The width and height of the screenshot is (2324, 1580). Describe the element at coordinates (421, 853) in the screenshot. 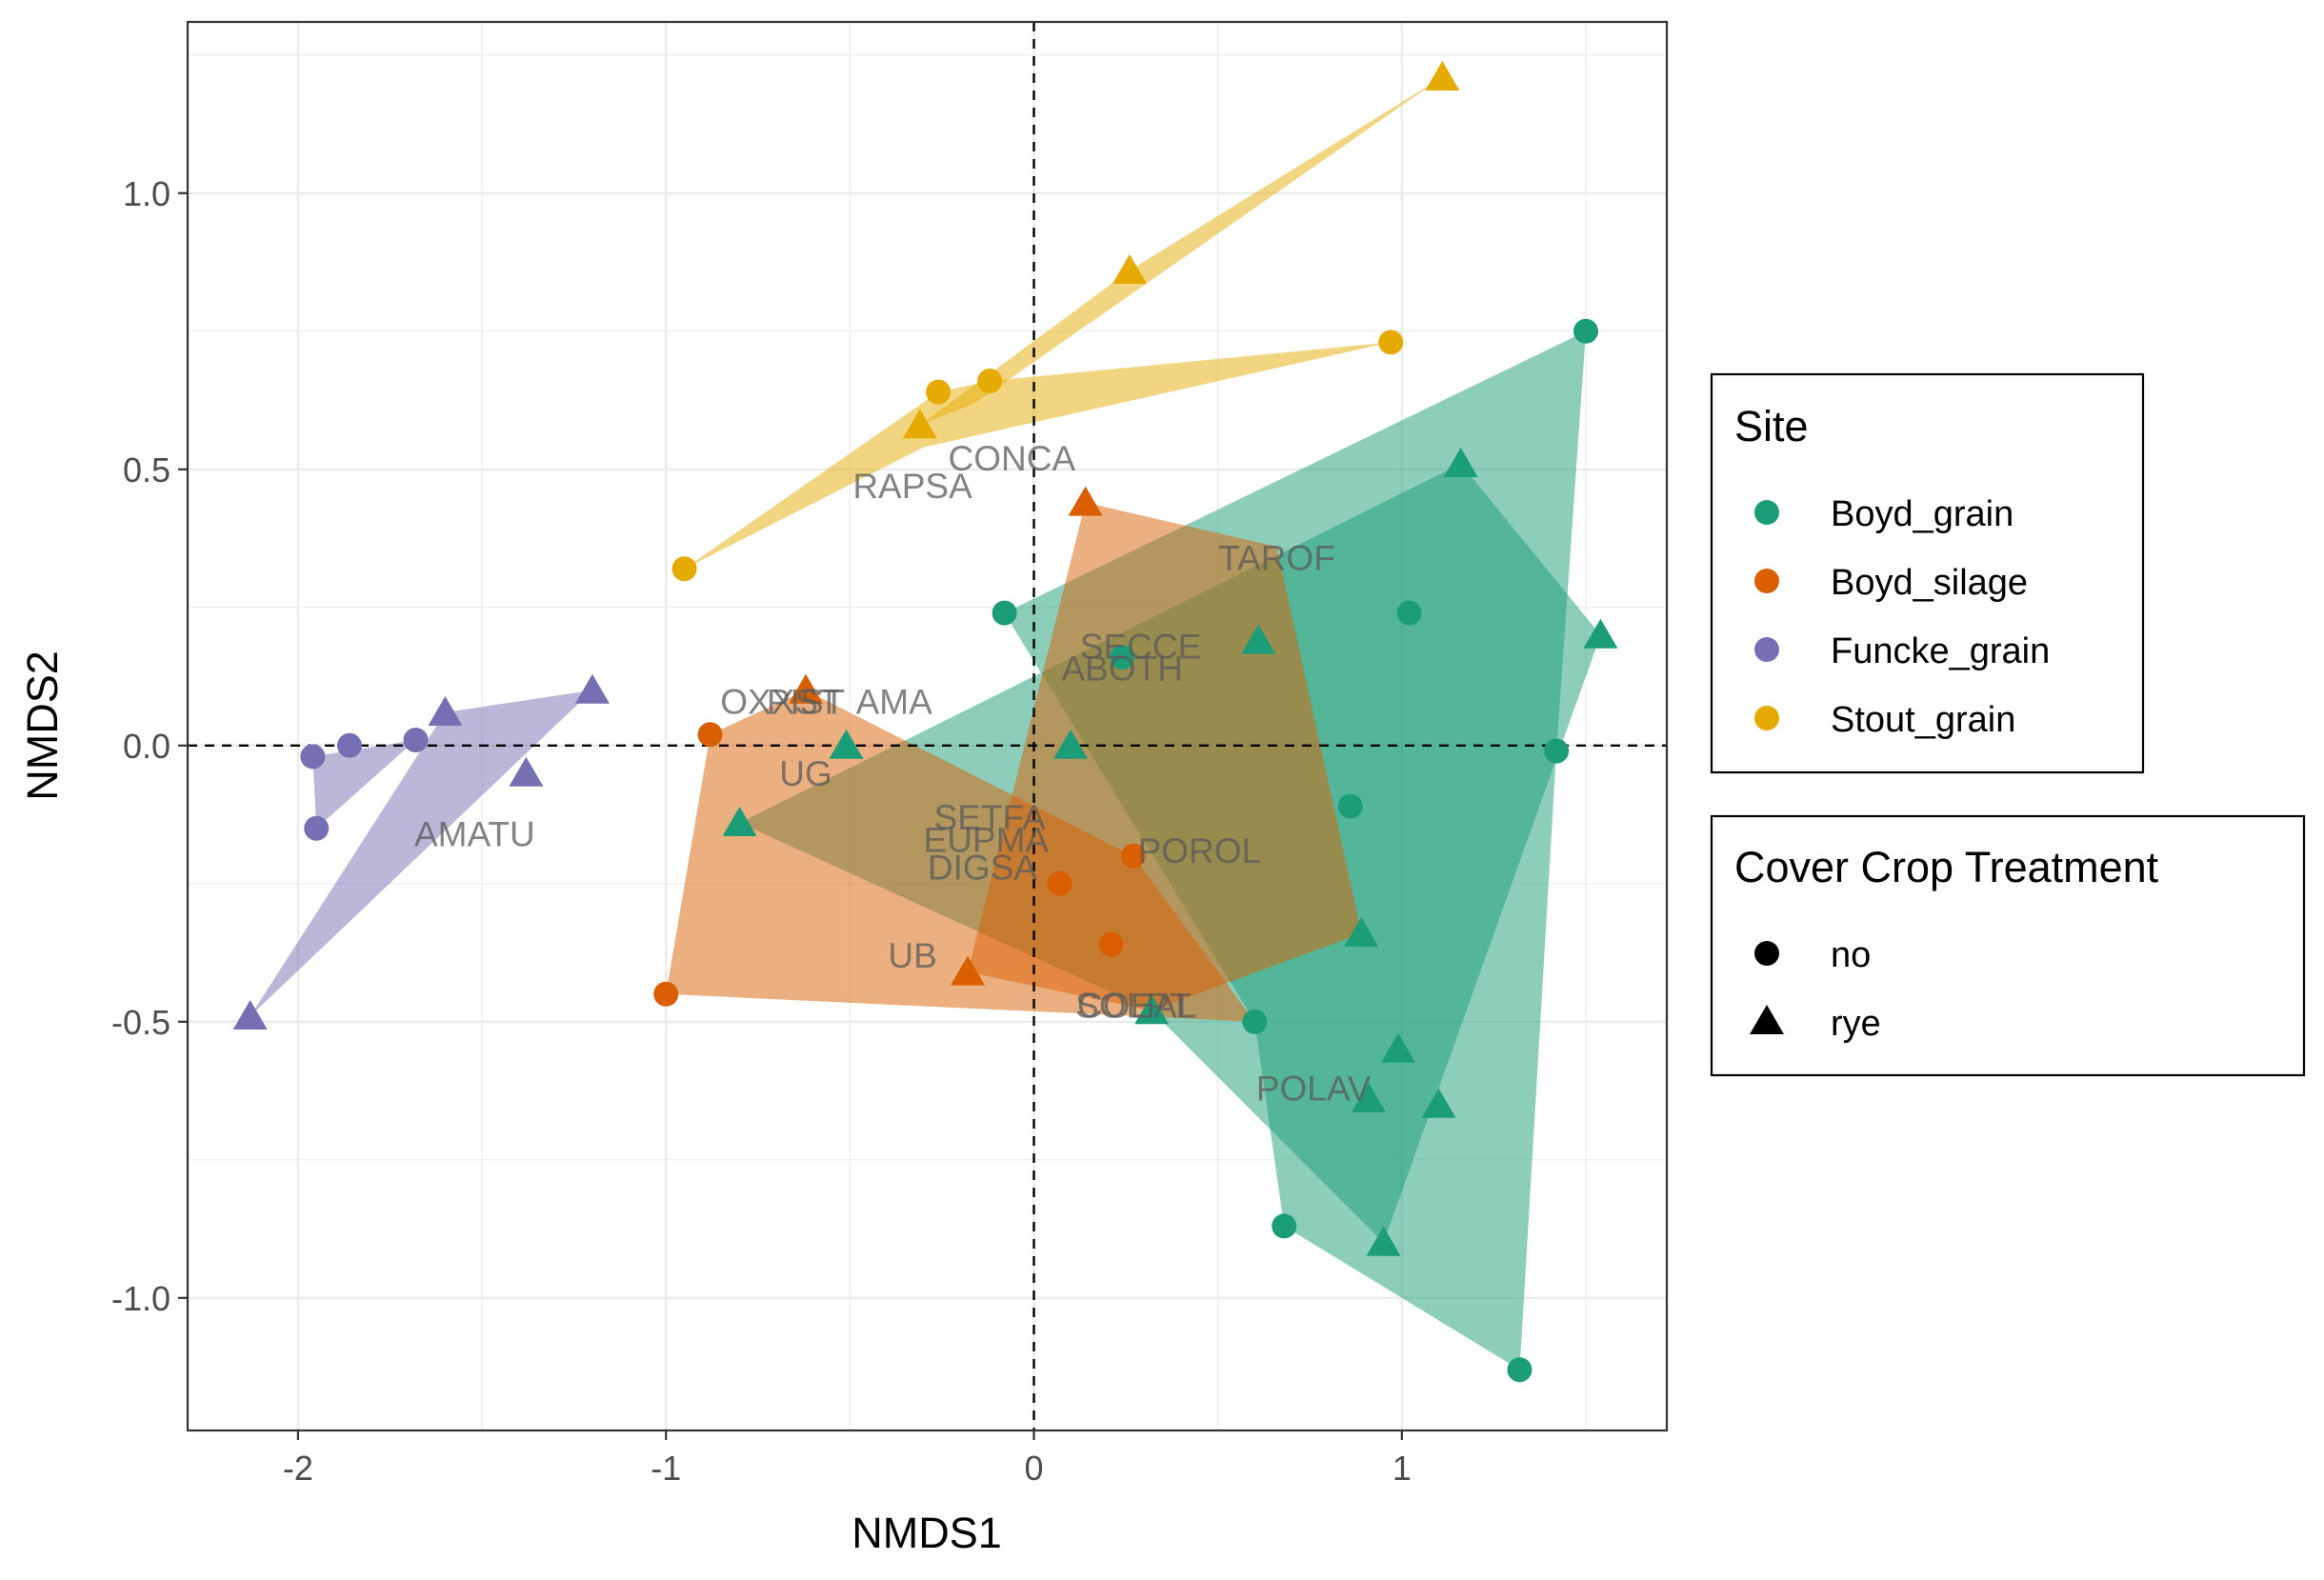

I see `hull-funcke-grain-rye` at that location.